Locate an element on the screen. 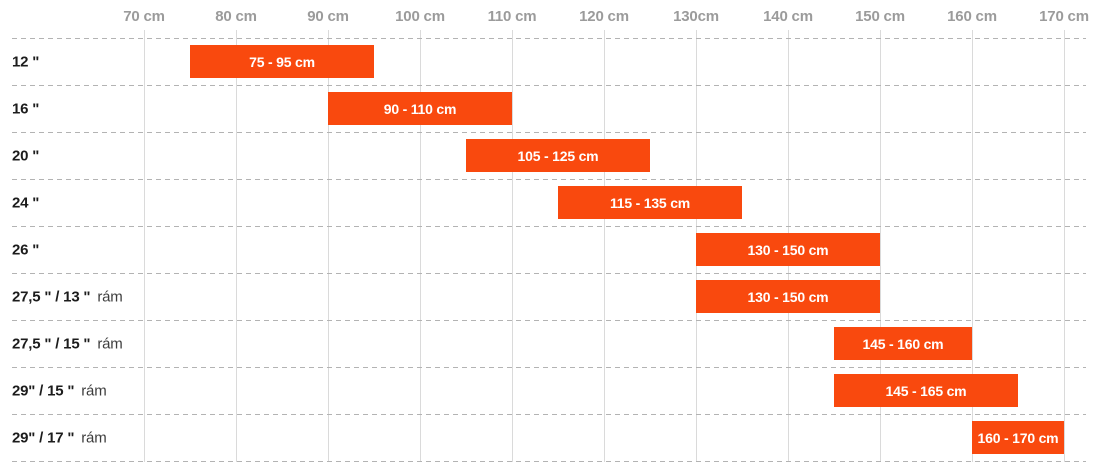  range-bar: 160 - 170 cm is located at coordinates (1018, 437).